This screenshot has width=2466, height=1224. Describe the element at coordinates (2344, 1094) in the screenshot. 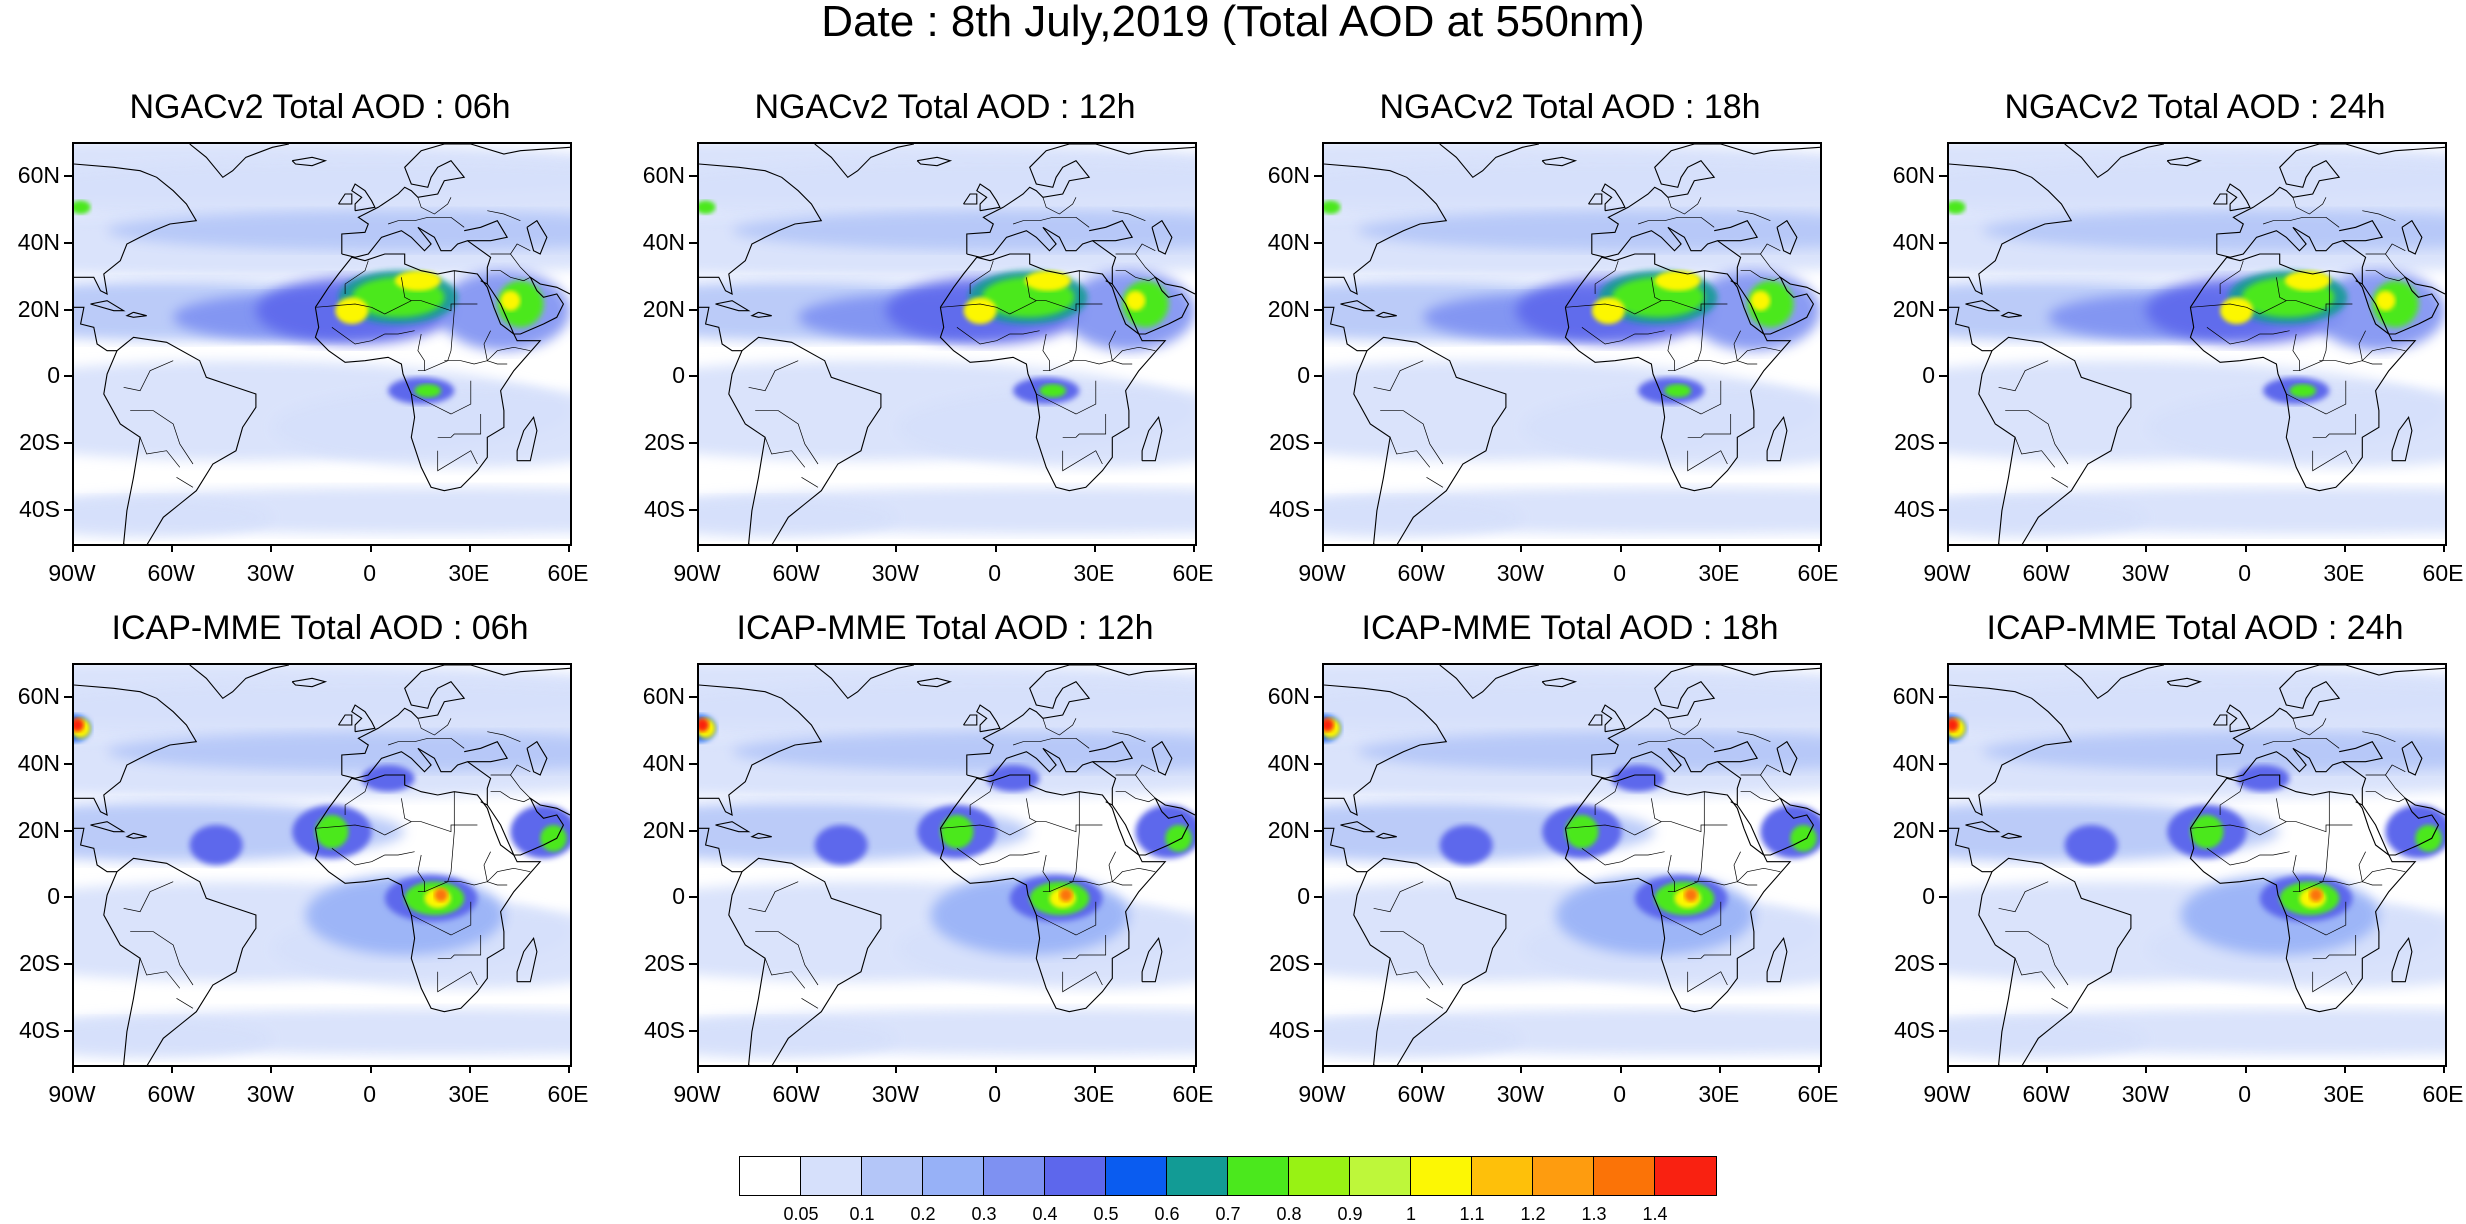

I see `lon-tick-label: 30E` at that location.